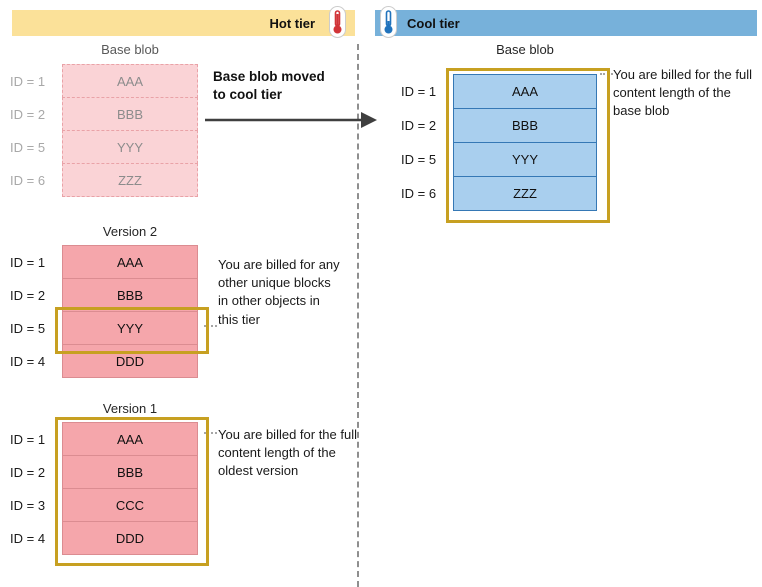 This screenshot has width=762, height=587. What do you see at coordinates (28, 505) in the screenshot?
I see `row-id-label: ID = 3` at bounding box center [28, 505].